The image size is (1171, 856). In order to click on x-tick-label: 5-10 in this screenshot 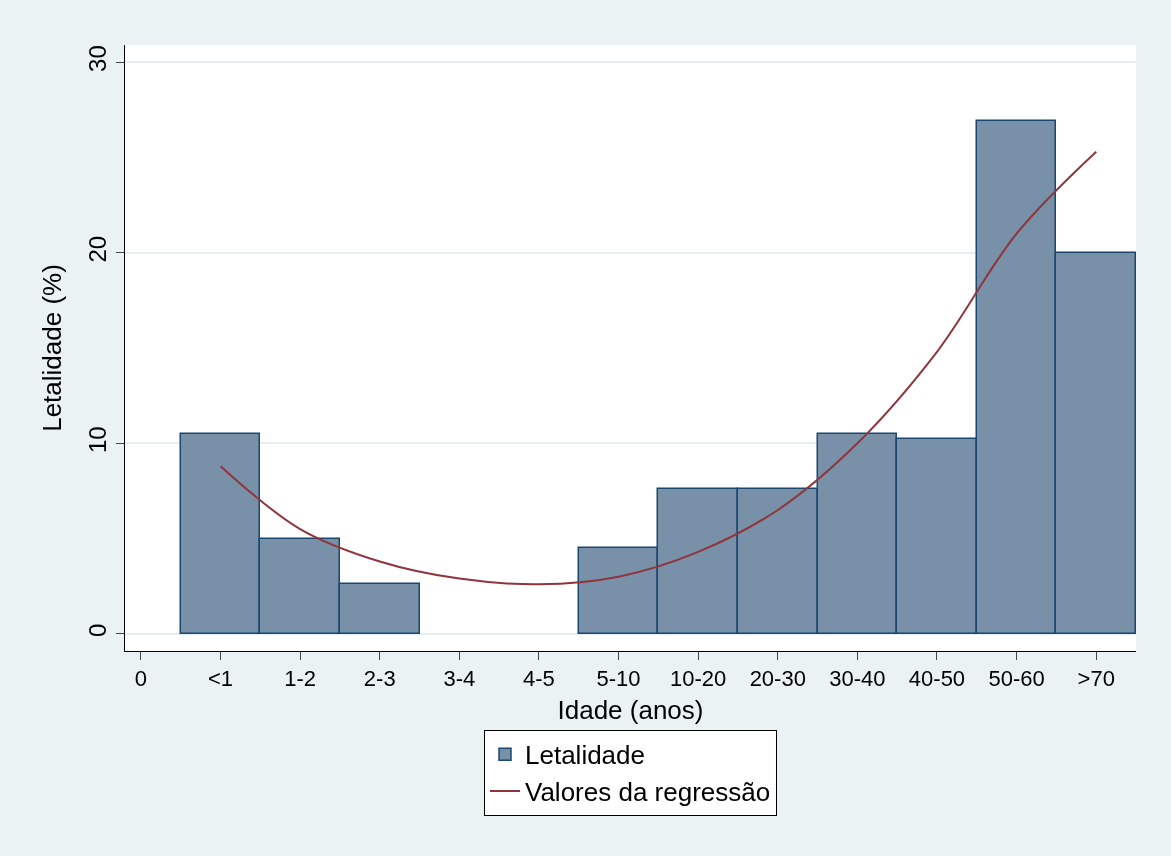, I will do `click(618, 679)`.